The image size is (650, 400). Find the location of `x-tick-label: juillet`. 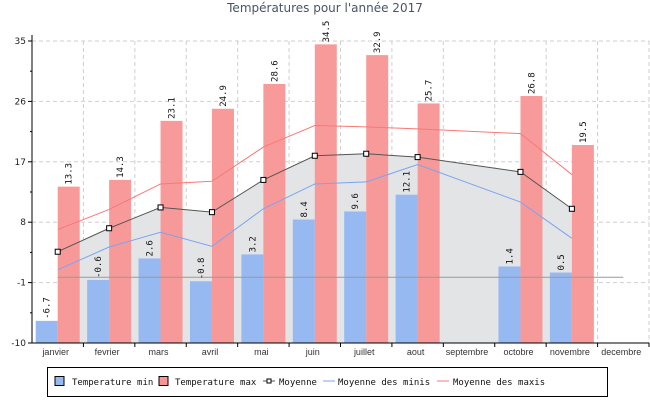

x-tick-label: juillet is located at coordinates (364, 352).